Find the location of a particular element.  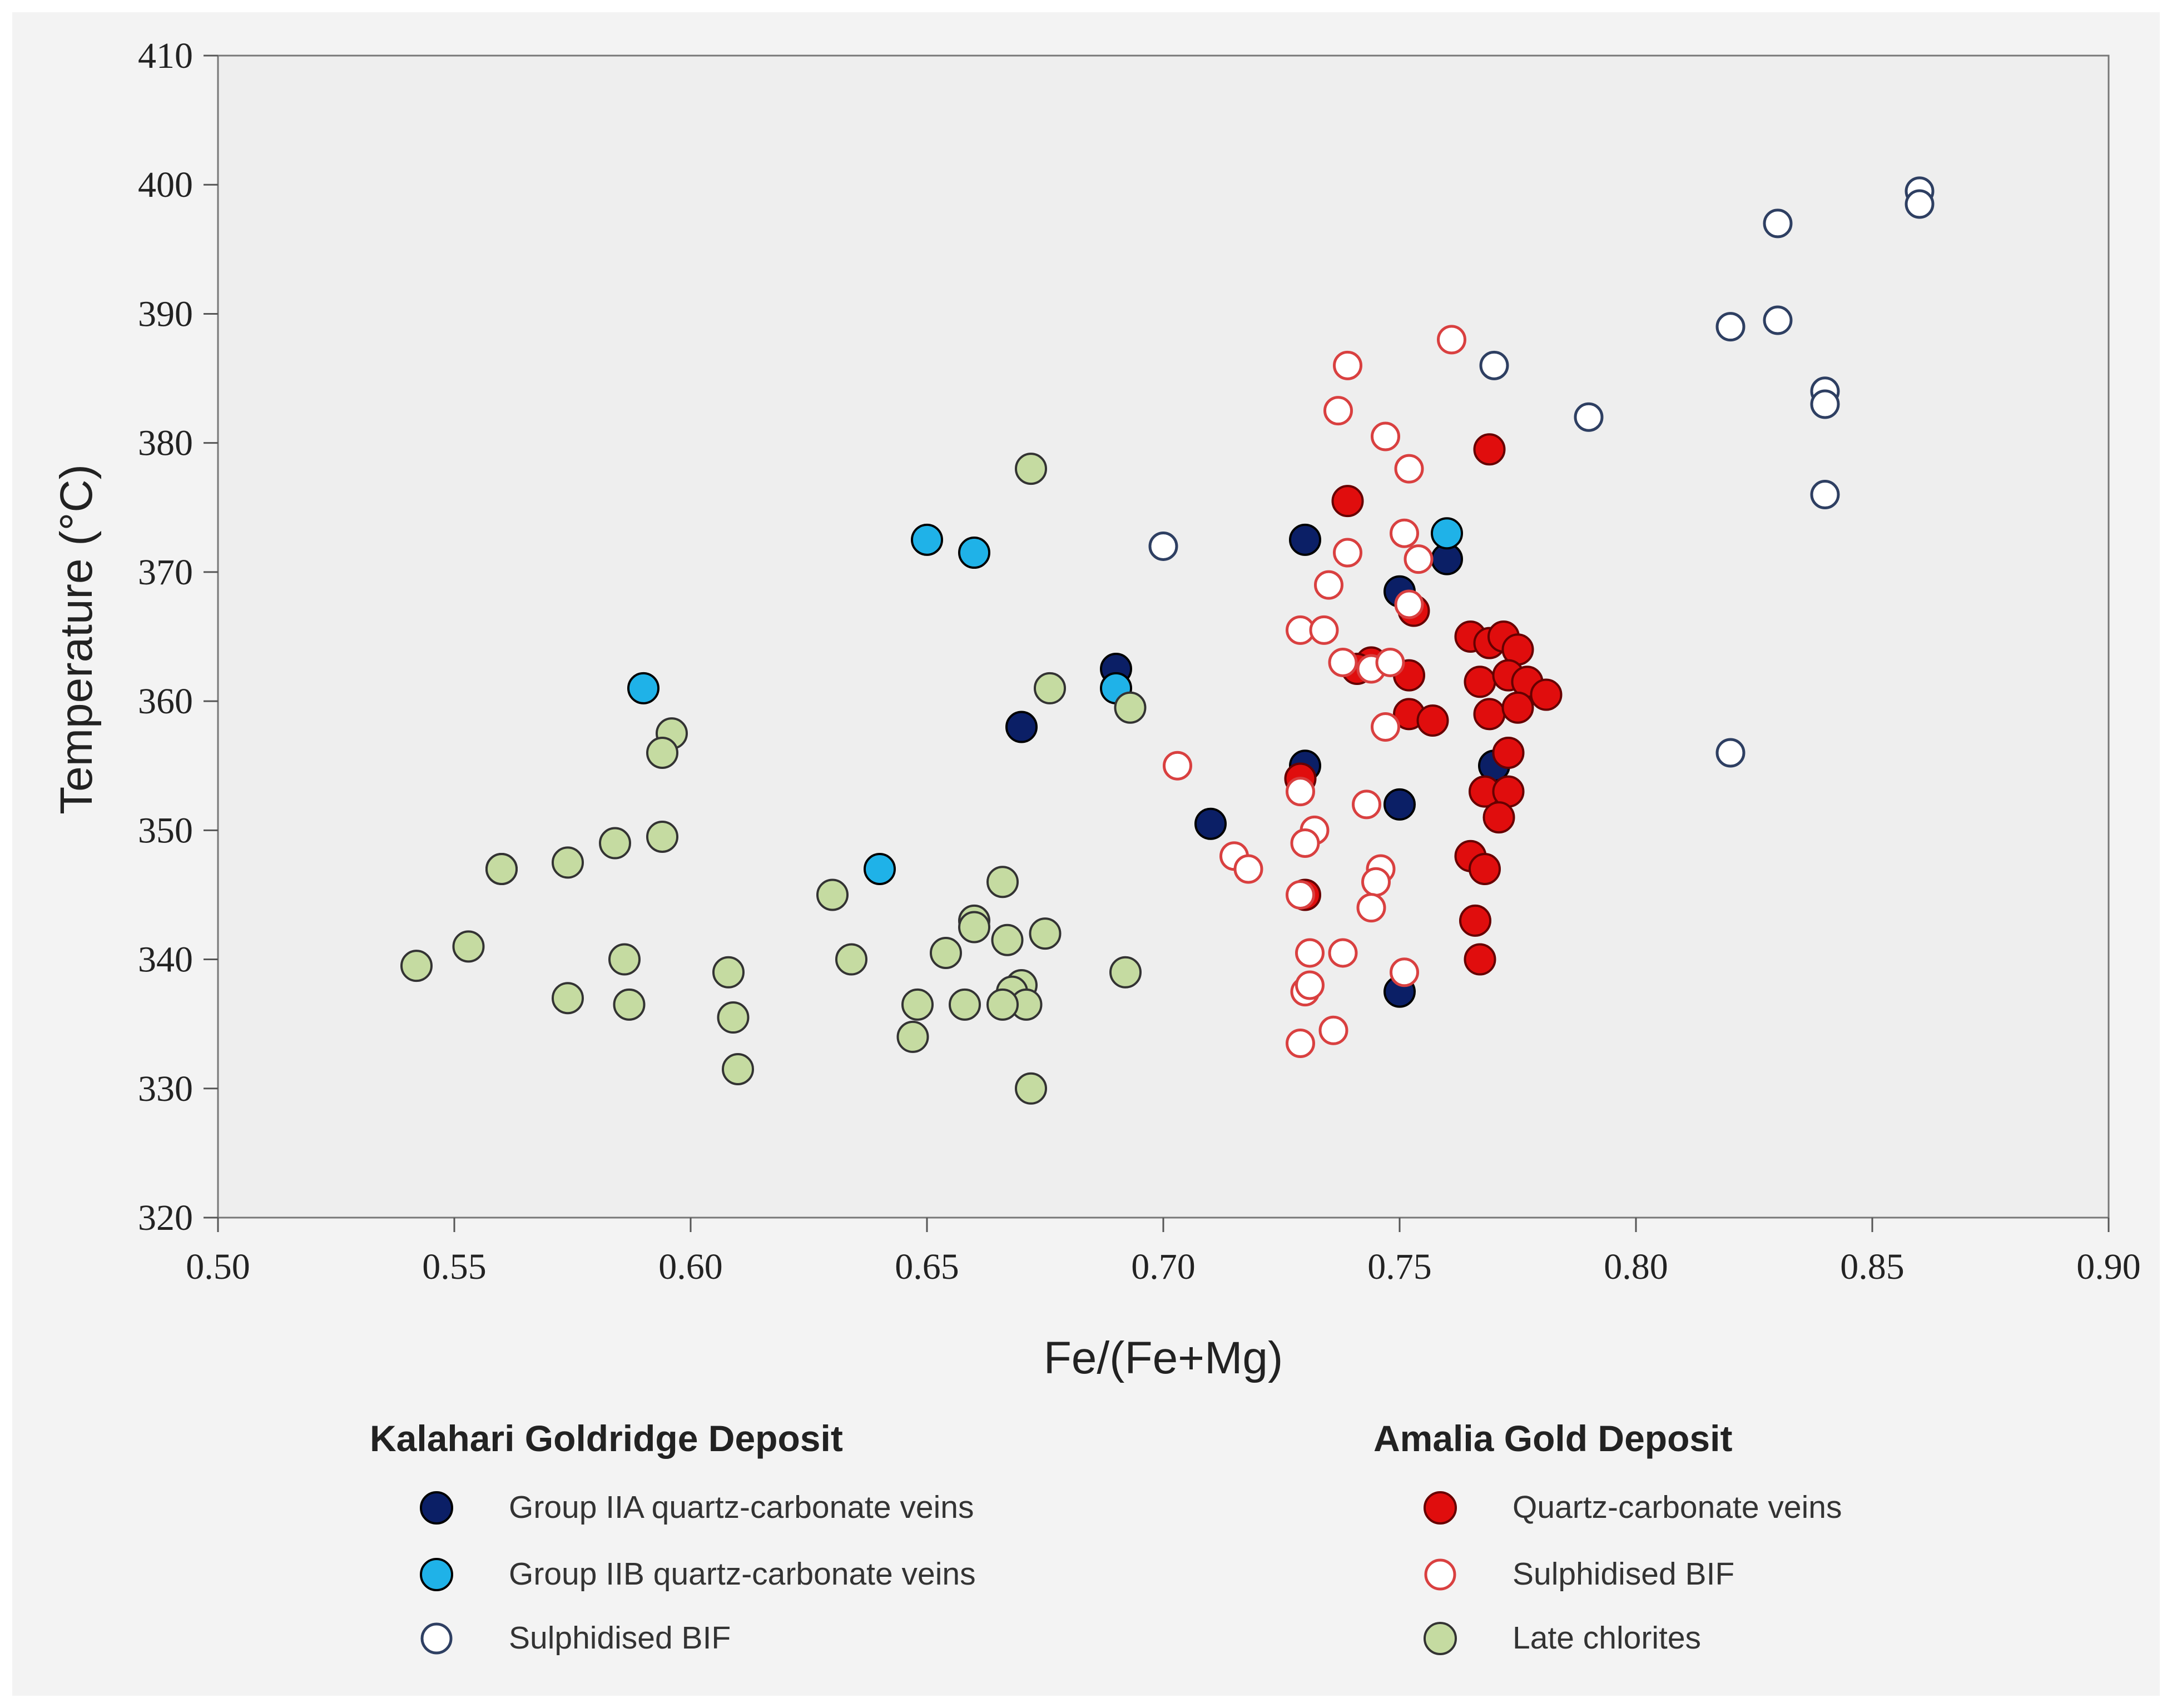

x-tick-label: 0.80 is located at coordinates (1636, 1267).